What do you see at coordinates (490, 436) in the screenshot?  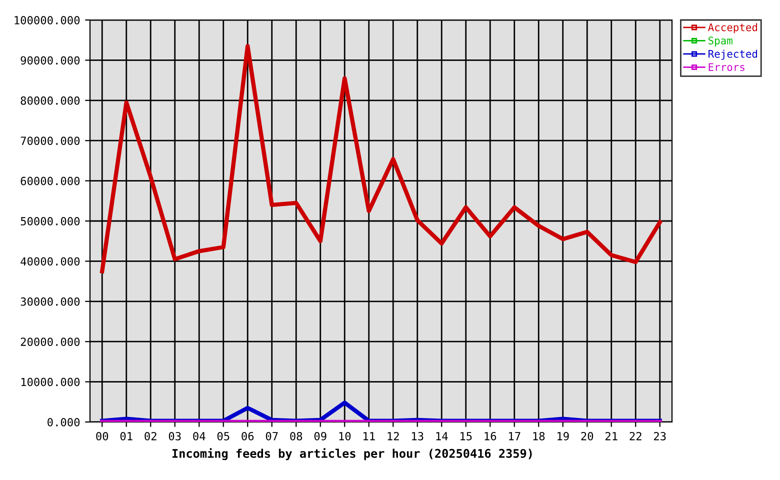 I see `x-tick-label: 16` at bounding box center [490, 436].